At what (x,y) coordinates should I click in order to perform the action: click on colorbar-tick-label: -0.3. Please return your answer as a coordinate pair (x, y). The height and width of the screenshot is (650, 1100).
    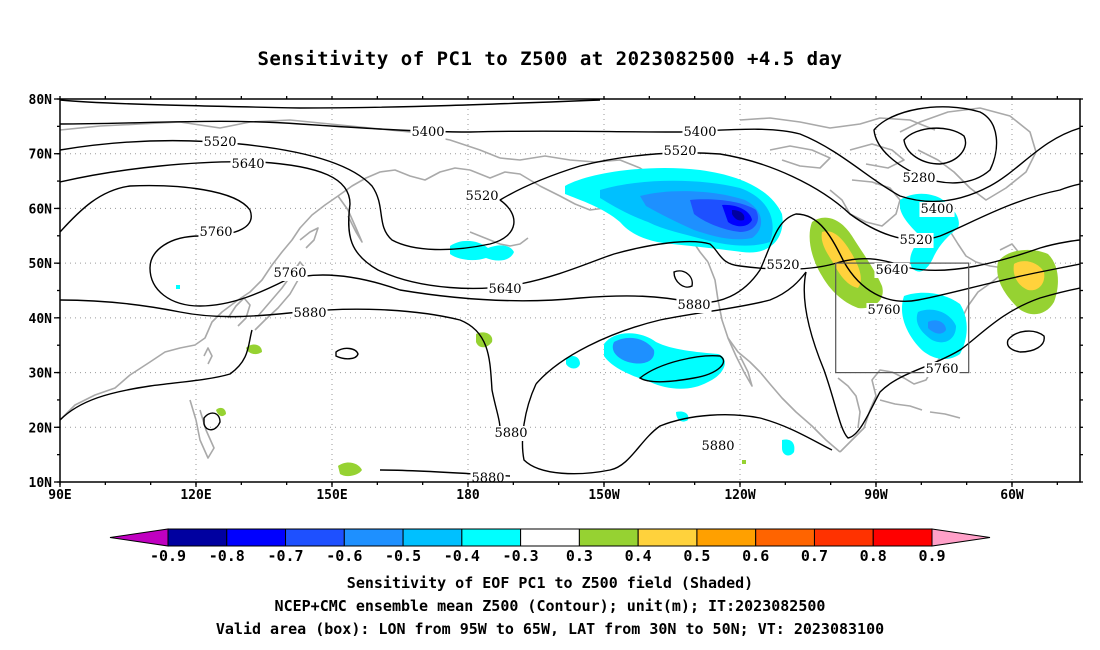
    Looking at the image, I should click on (521, 556).